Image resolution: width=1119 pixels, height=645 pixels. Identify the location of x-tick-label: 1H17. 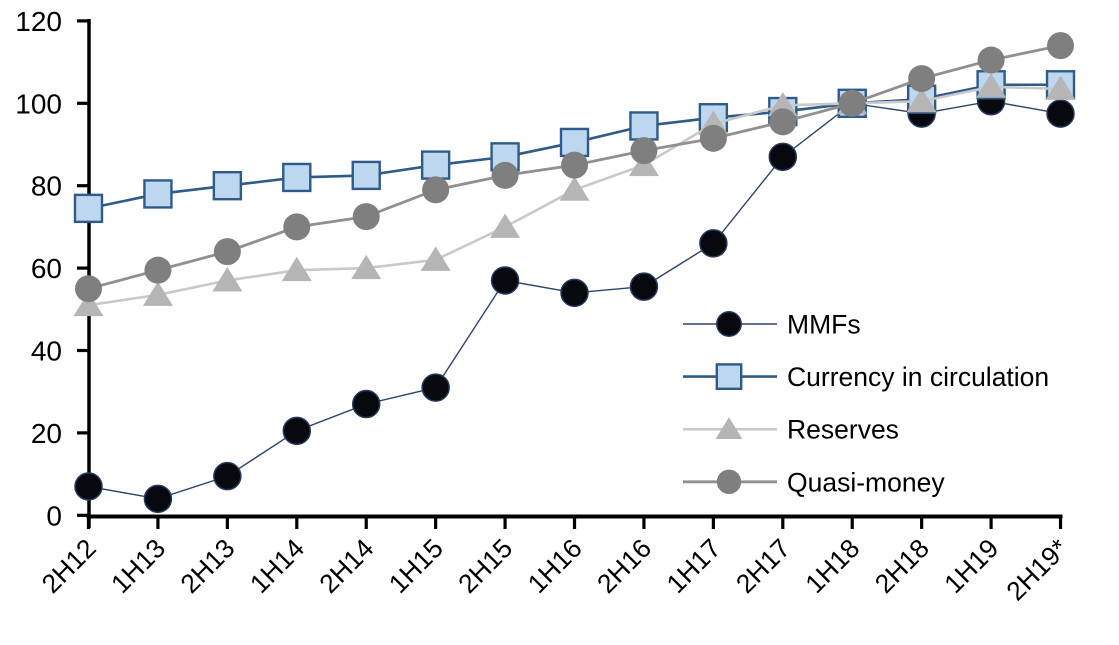
(694, 566).